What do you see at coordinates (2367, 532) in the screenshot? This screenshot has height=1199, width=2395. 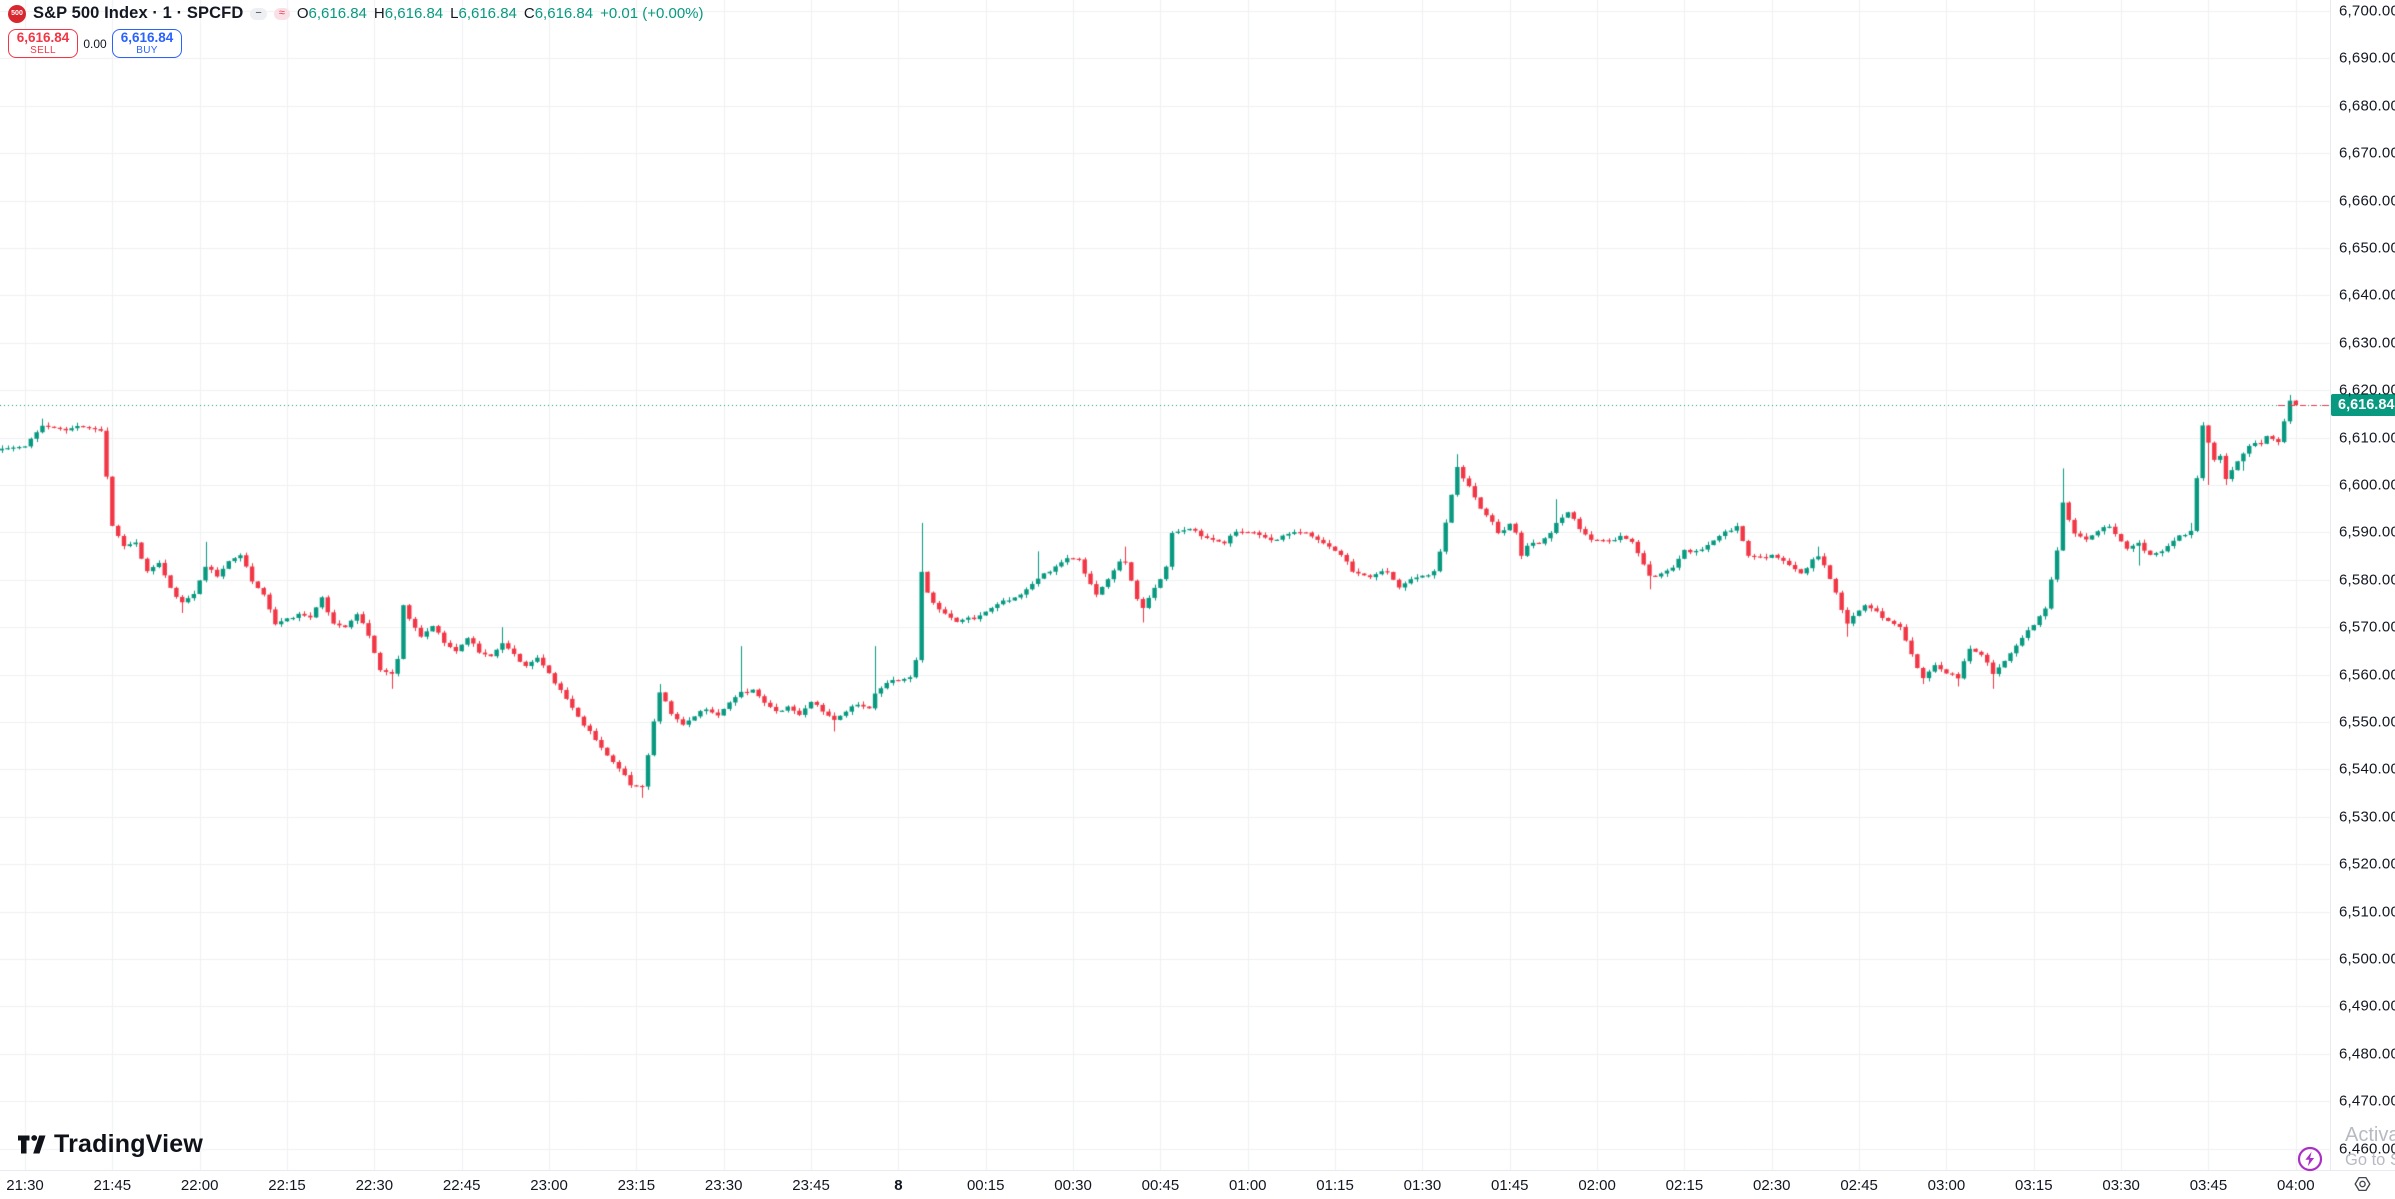 I see `price-tick-label: 6,590.00` at bounding box center [2367, 532].